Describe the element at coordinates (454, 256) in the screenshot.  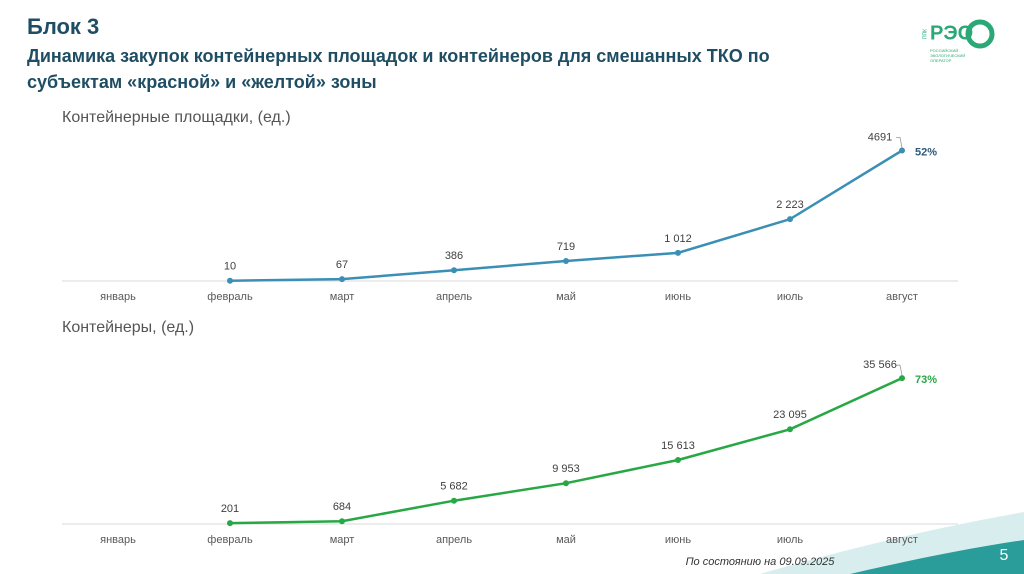
I see `data-label: 386` at that location.